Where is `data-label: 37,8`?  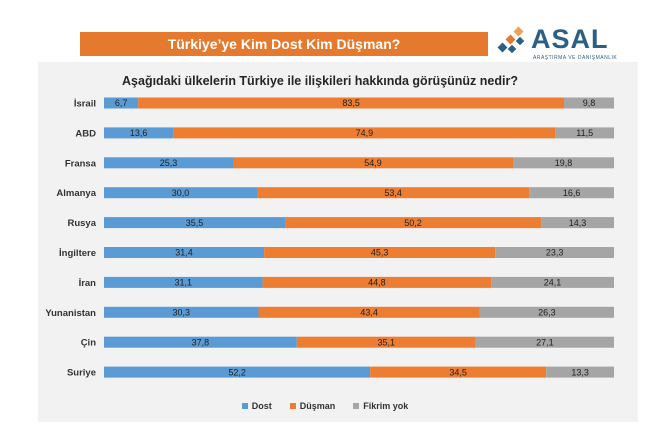
data-label: 37,8 is located at coordinates (201, 342).